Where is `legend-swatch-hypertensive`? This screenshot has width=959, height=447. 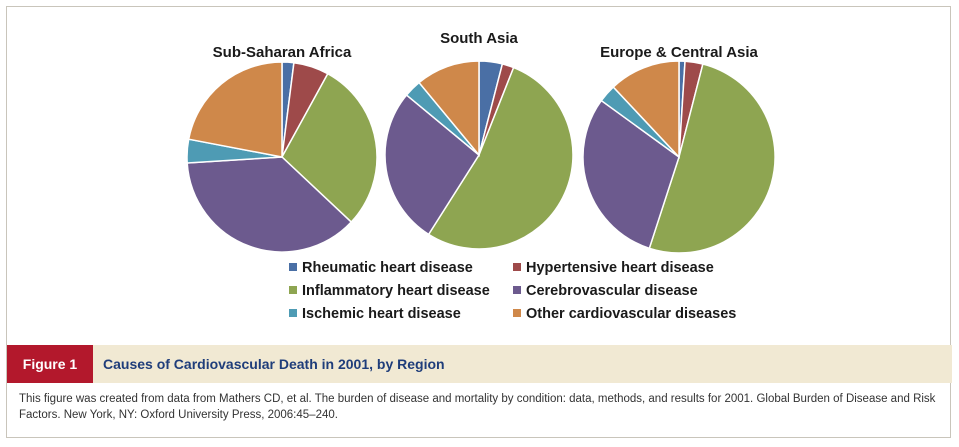 legend-swatch-hypertensive is located at coordinates (517, 267).